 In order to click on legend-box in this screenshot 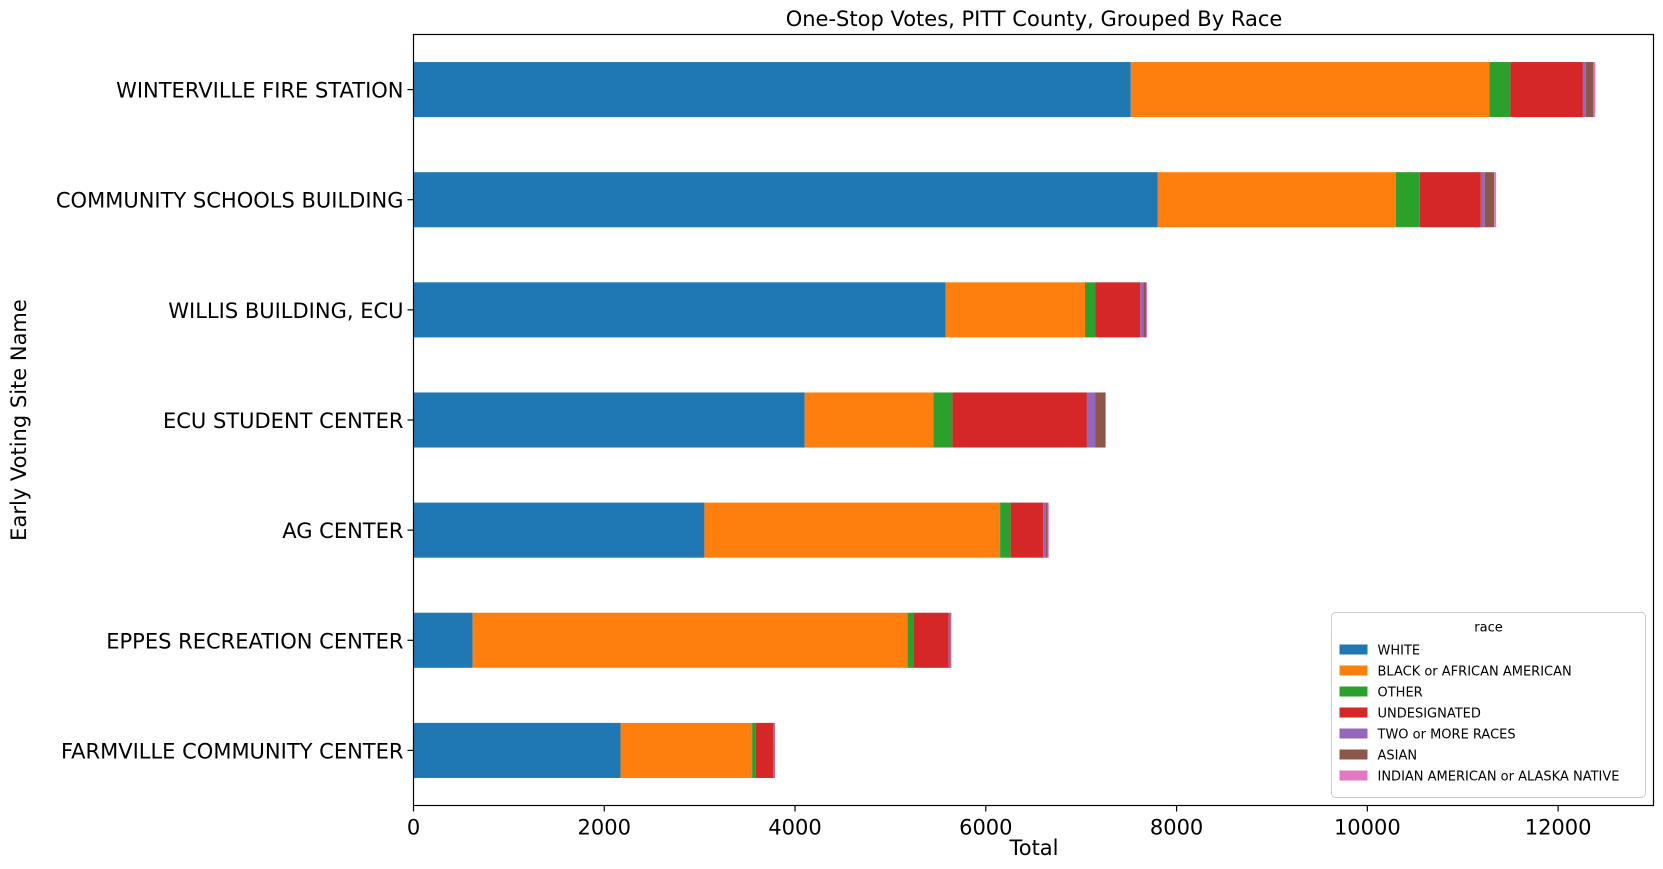, I will do `click(1488, 705)`.